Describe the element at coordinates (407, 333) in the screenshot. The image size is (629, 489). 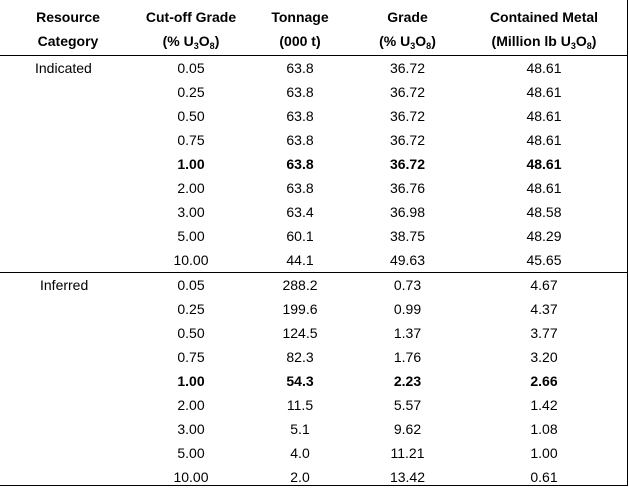
I see `grade-cell: 1.37` at that location.